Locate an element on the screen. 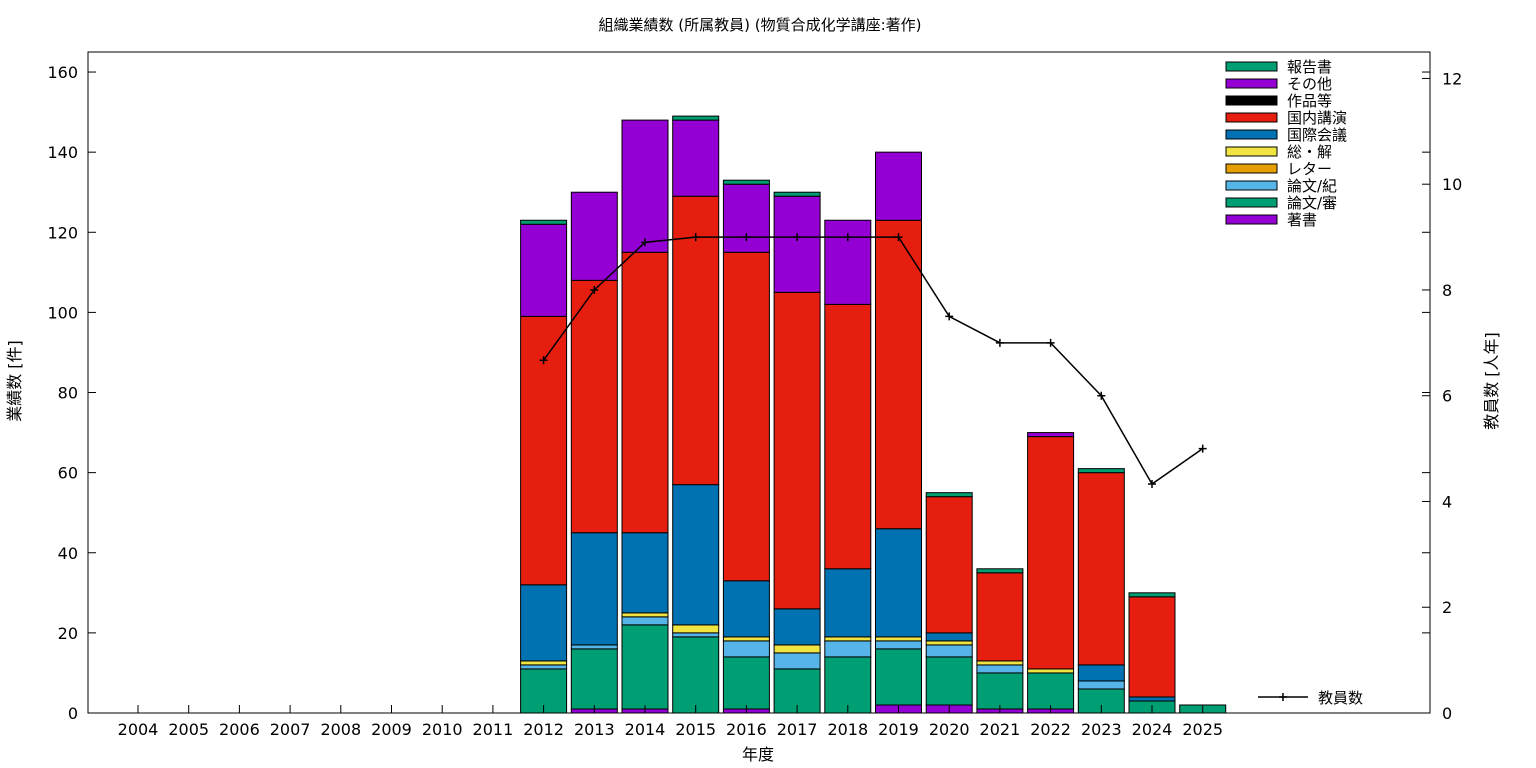 This screenshot has width=1536, height=768. y-tick-label: 40 is located at coordinates (68, 553).